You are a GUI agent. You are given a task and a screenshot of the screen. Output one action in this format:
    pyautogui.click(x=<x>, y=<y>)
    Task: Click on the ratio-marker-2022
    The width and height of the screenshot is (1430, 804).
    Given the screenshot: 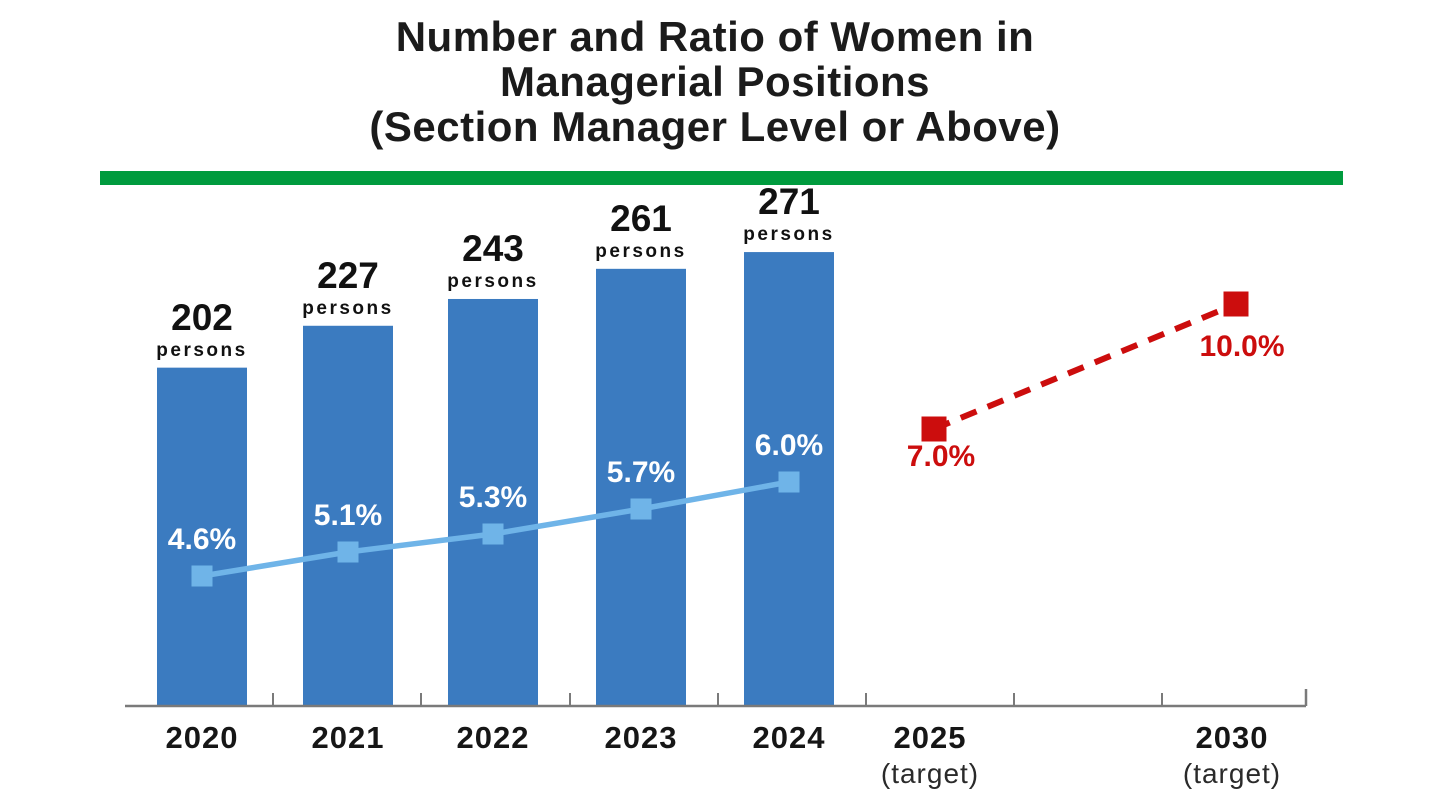 What is the action you would take?
    pyautogui.click(x=493, y=534)
    